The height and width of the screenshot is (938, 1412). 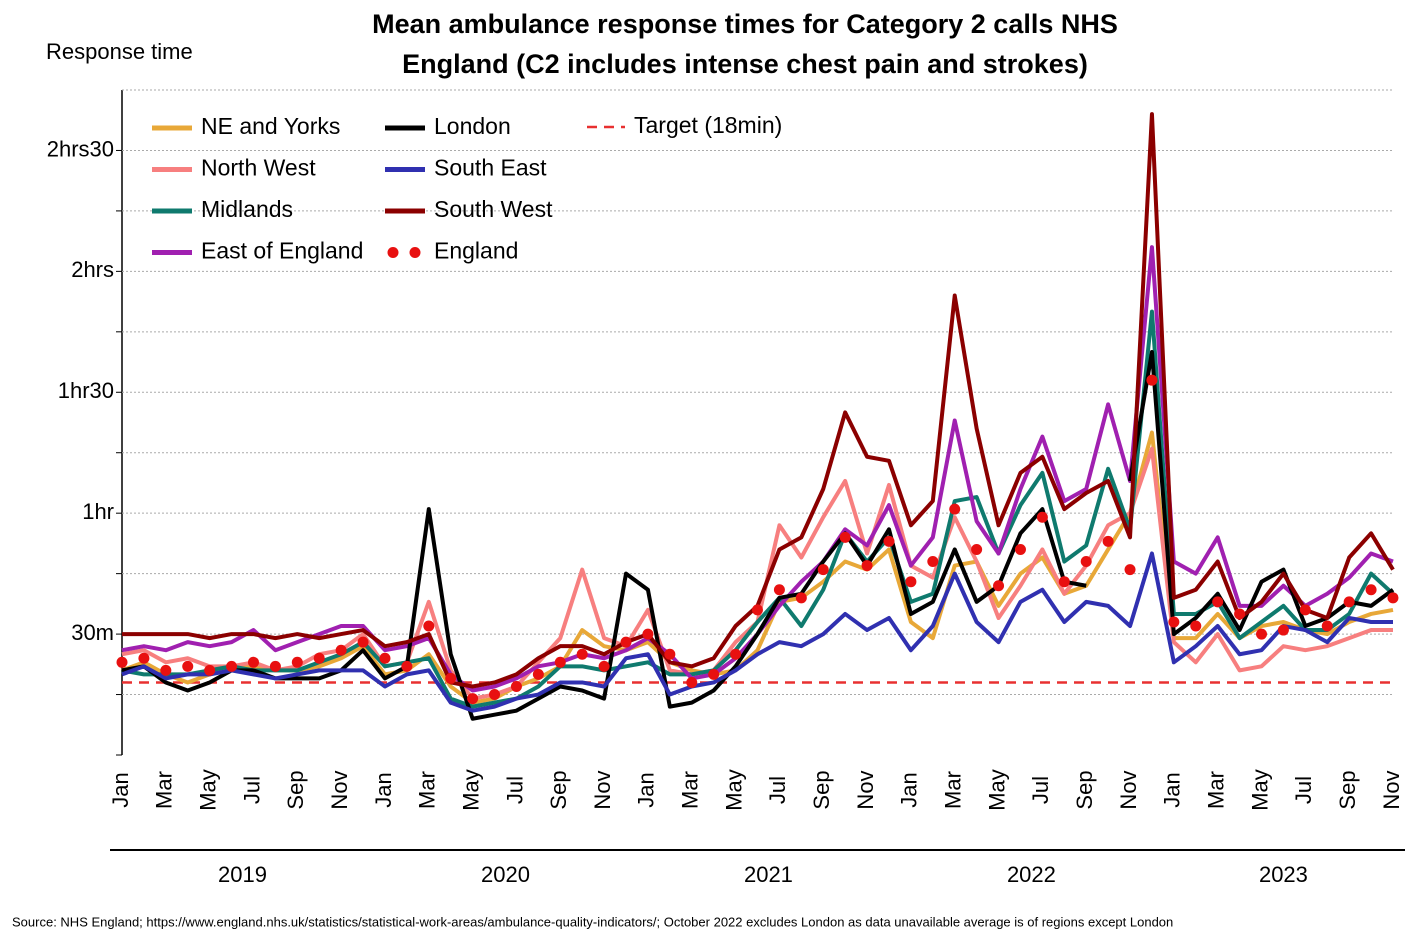 What do you see at coordinates (92, 269) in the screenshot?
I see `y-tick-label: 2hrs` at bounding box center [92, 269].